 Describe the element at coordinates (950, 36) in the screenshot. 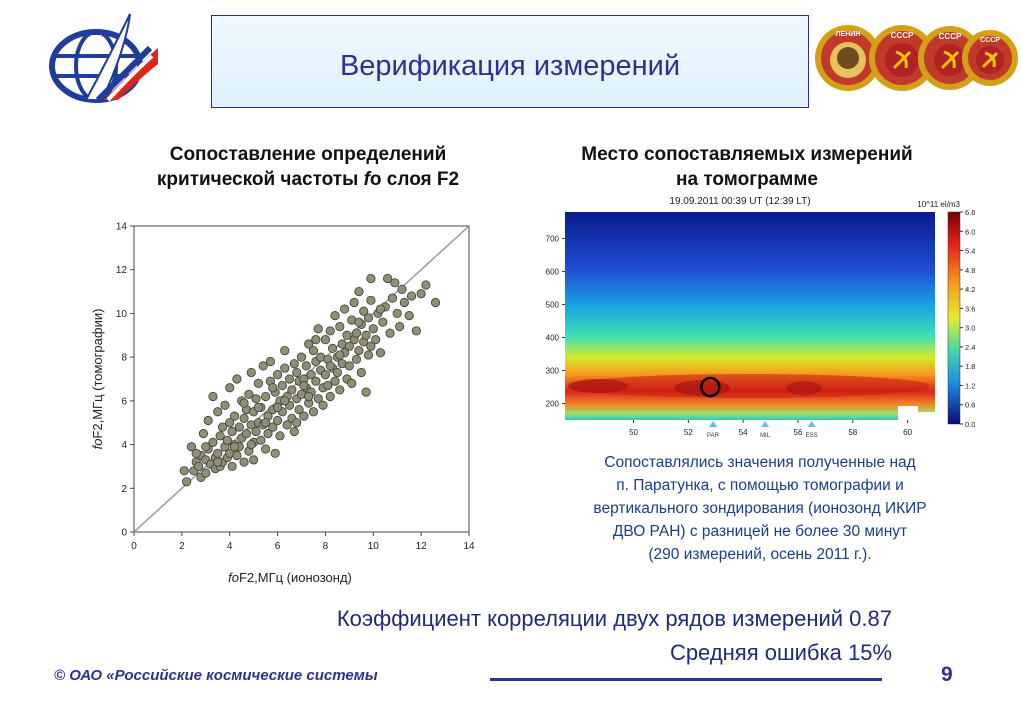

I see `medal-ussr-label: СССР` at that location.